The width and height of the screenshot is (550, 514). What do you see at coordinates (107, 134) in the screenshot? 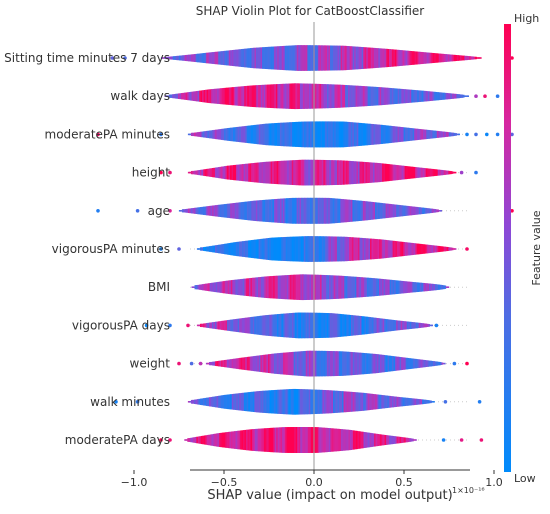
I see `feature-label: moderatePA minutes` at bounding box center [107, 134].